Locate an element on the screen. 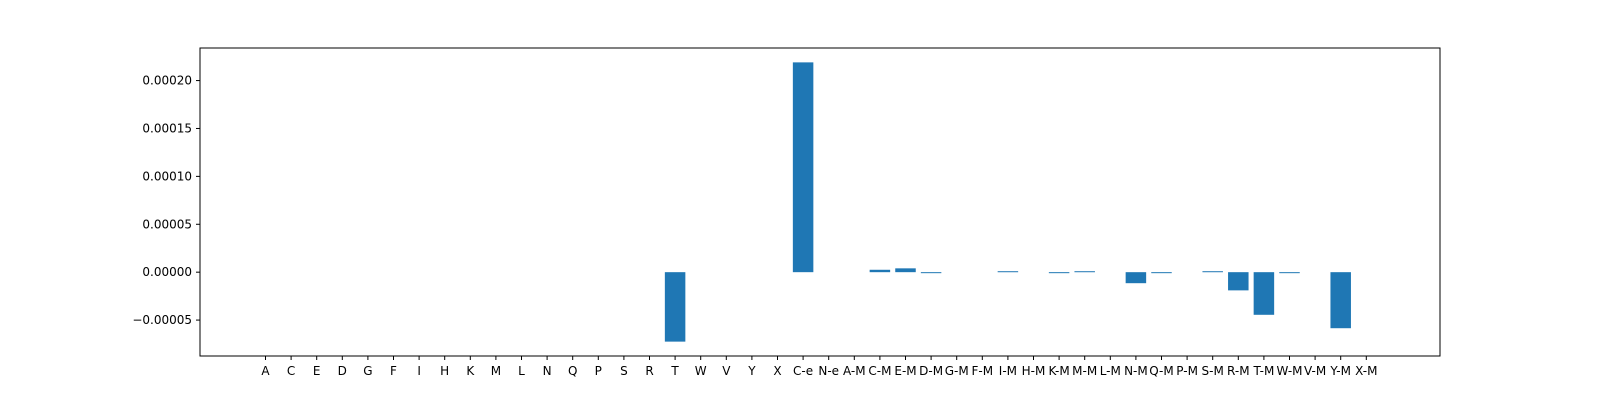 The image size is (1600, 400). x-tick-label: R-M is located at coordinates (1238, 371).